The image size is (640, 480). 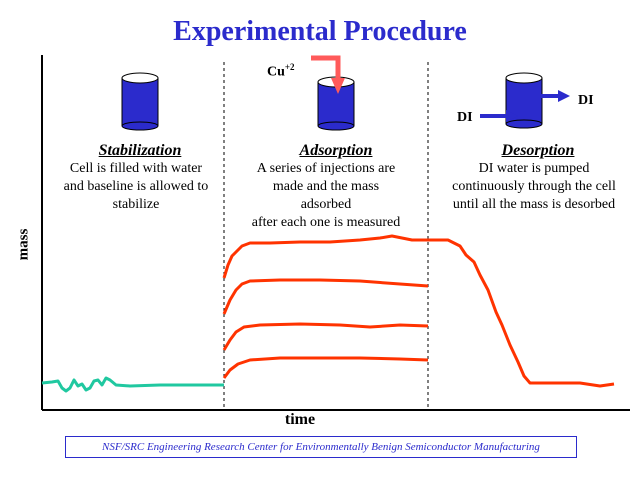 I want to click on stage-title-desorption: Desorption, so click(x=538, y=150).